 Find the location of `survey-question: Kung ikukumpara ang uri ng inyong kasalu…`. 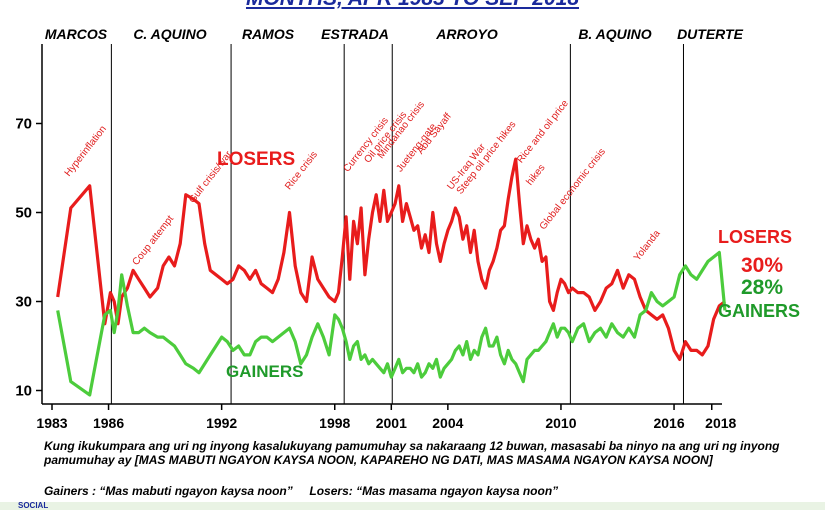

survey-question: Kung ikukumpara ang uri ng inyong kasalu… is located at coordinates (412, 453).